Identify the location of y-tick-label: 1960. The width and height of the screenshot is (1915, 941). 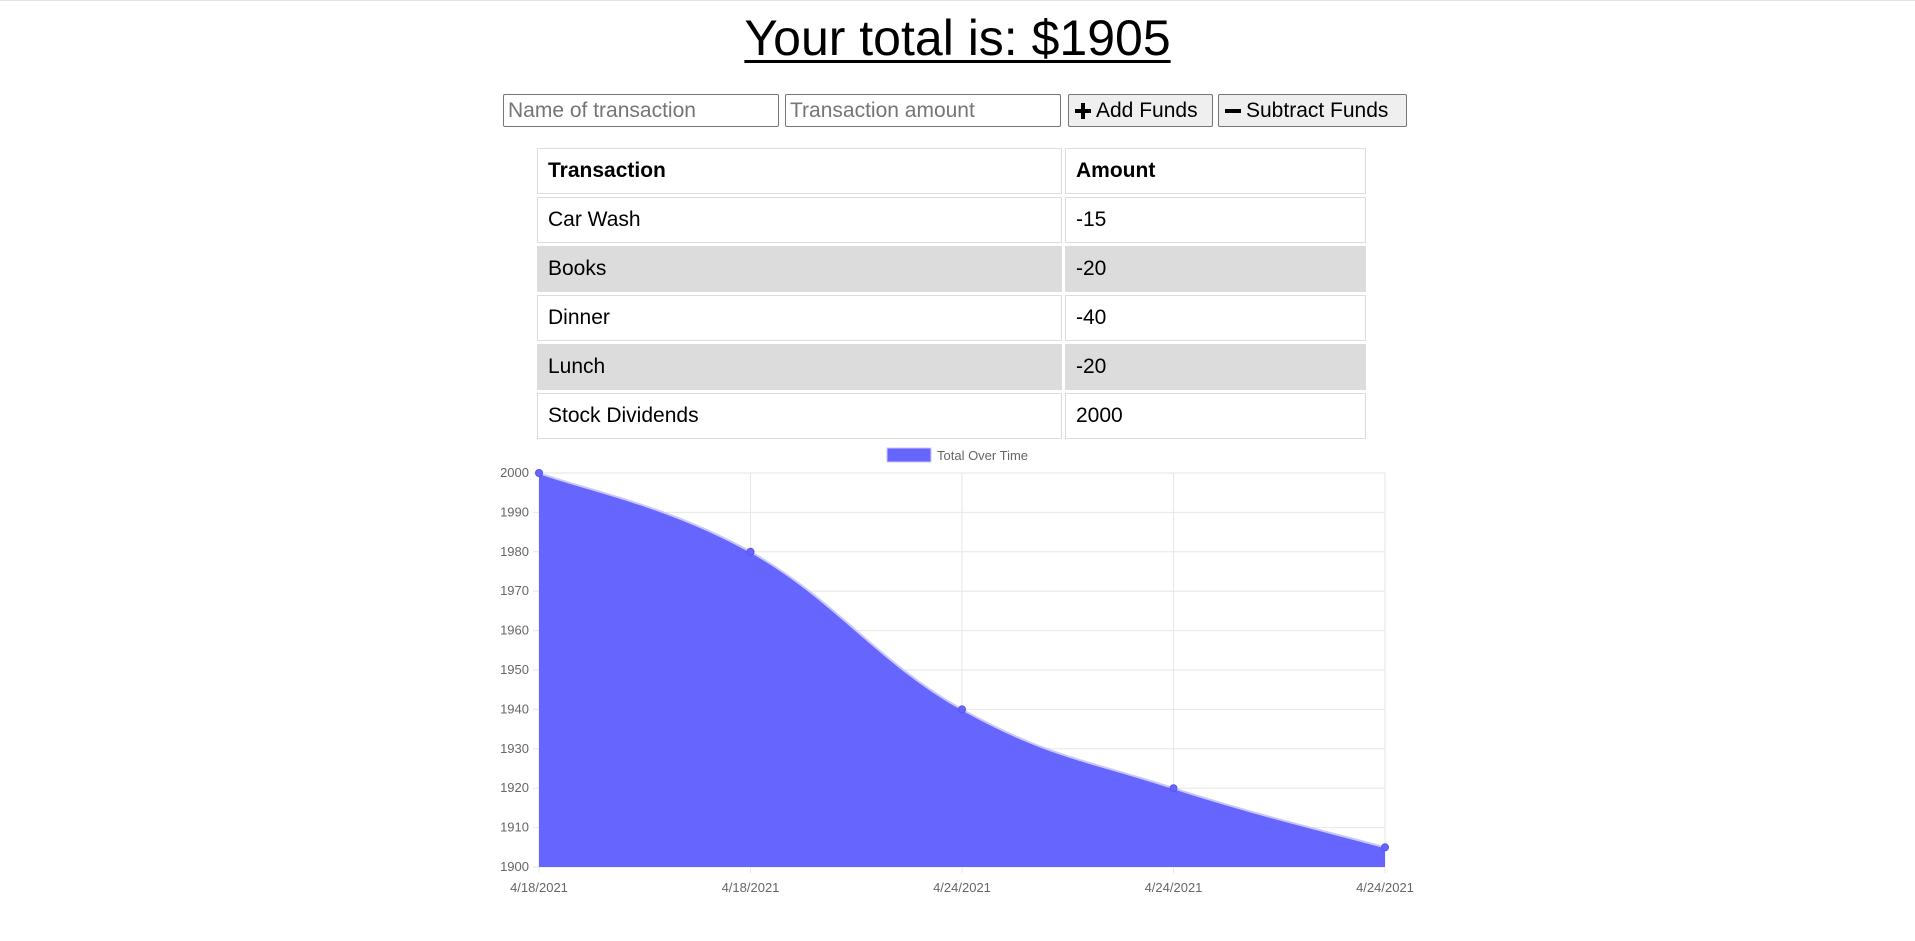
(514, 630).